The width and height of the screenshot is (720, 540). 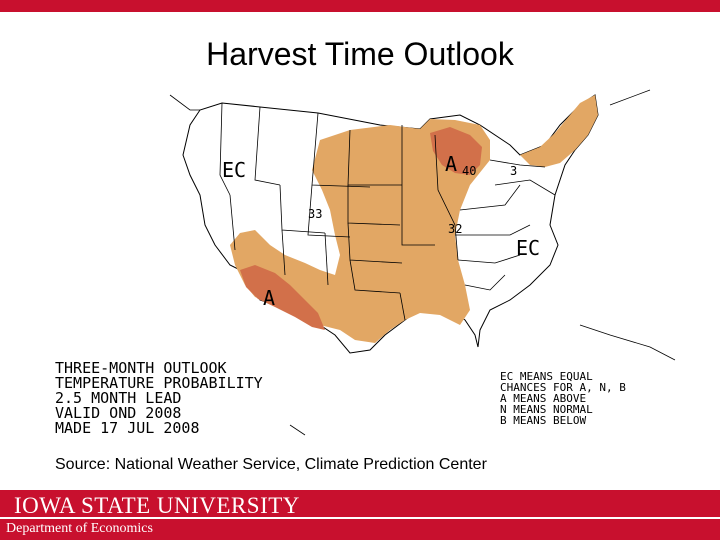 I want to click on label-a-north: A, so click(x=451, y=164).